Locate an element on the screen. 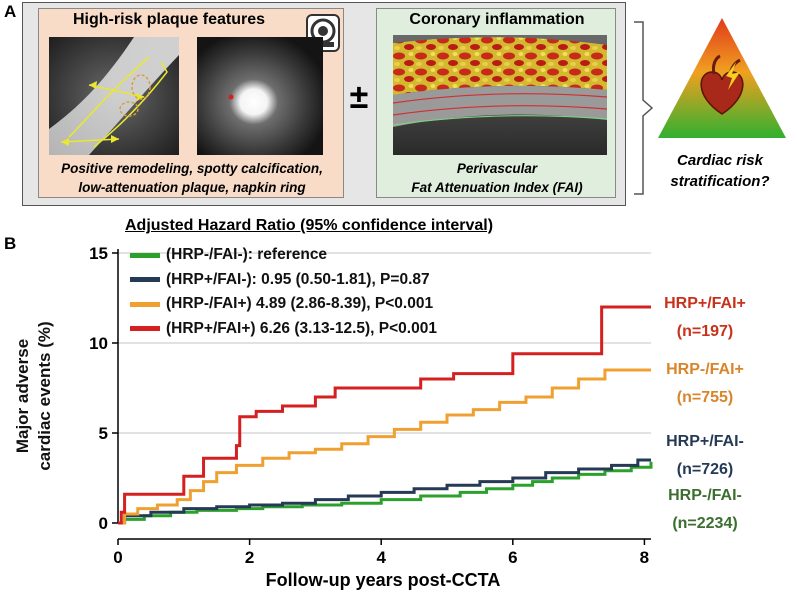 The image size is (797, 596). legend-label: (HRP+/FAI+) 6.26 (3.13-12.5), P<0.001 is located at coordinates (301, 328).